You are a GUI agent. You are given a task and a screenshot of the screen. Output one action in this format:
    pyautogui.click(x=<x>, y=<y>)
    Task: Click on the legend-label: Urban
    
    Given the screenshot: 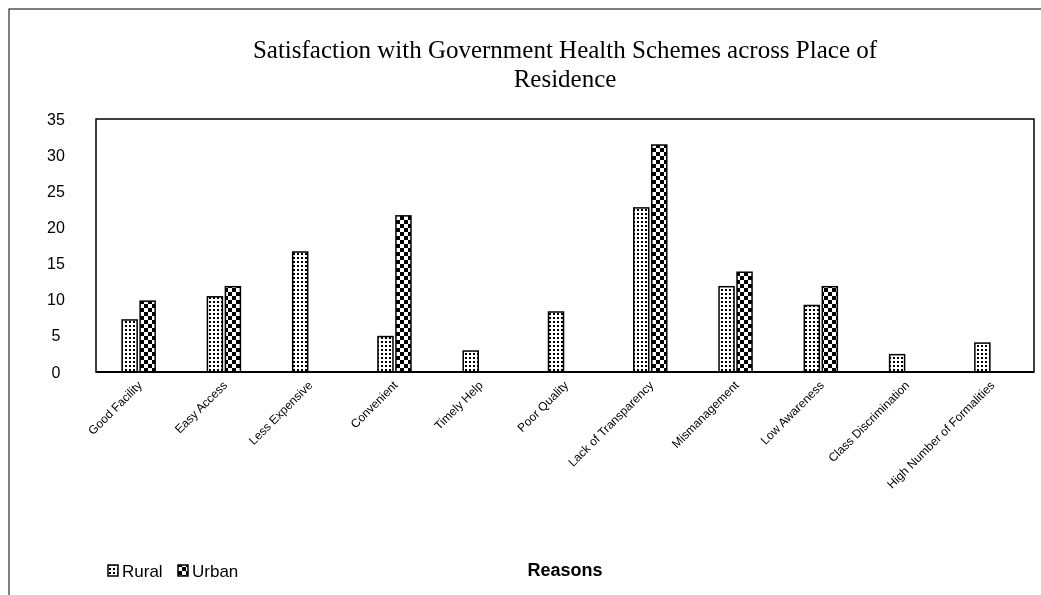 What is the action you would take?
    pyautogui.click(x=215, y=571)
    